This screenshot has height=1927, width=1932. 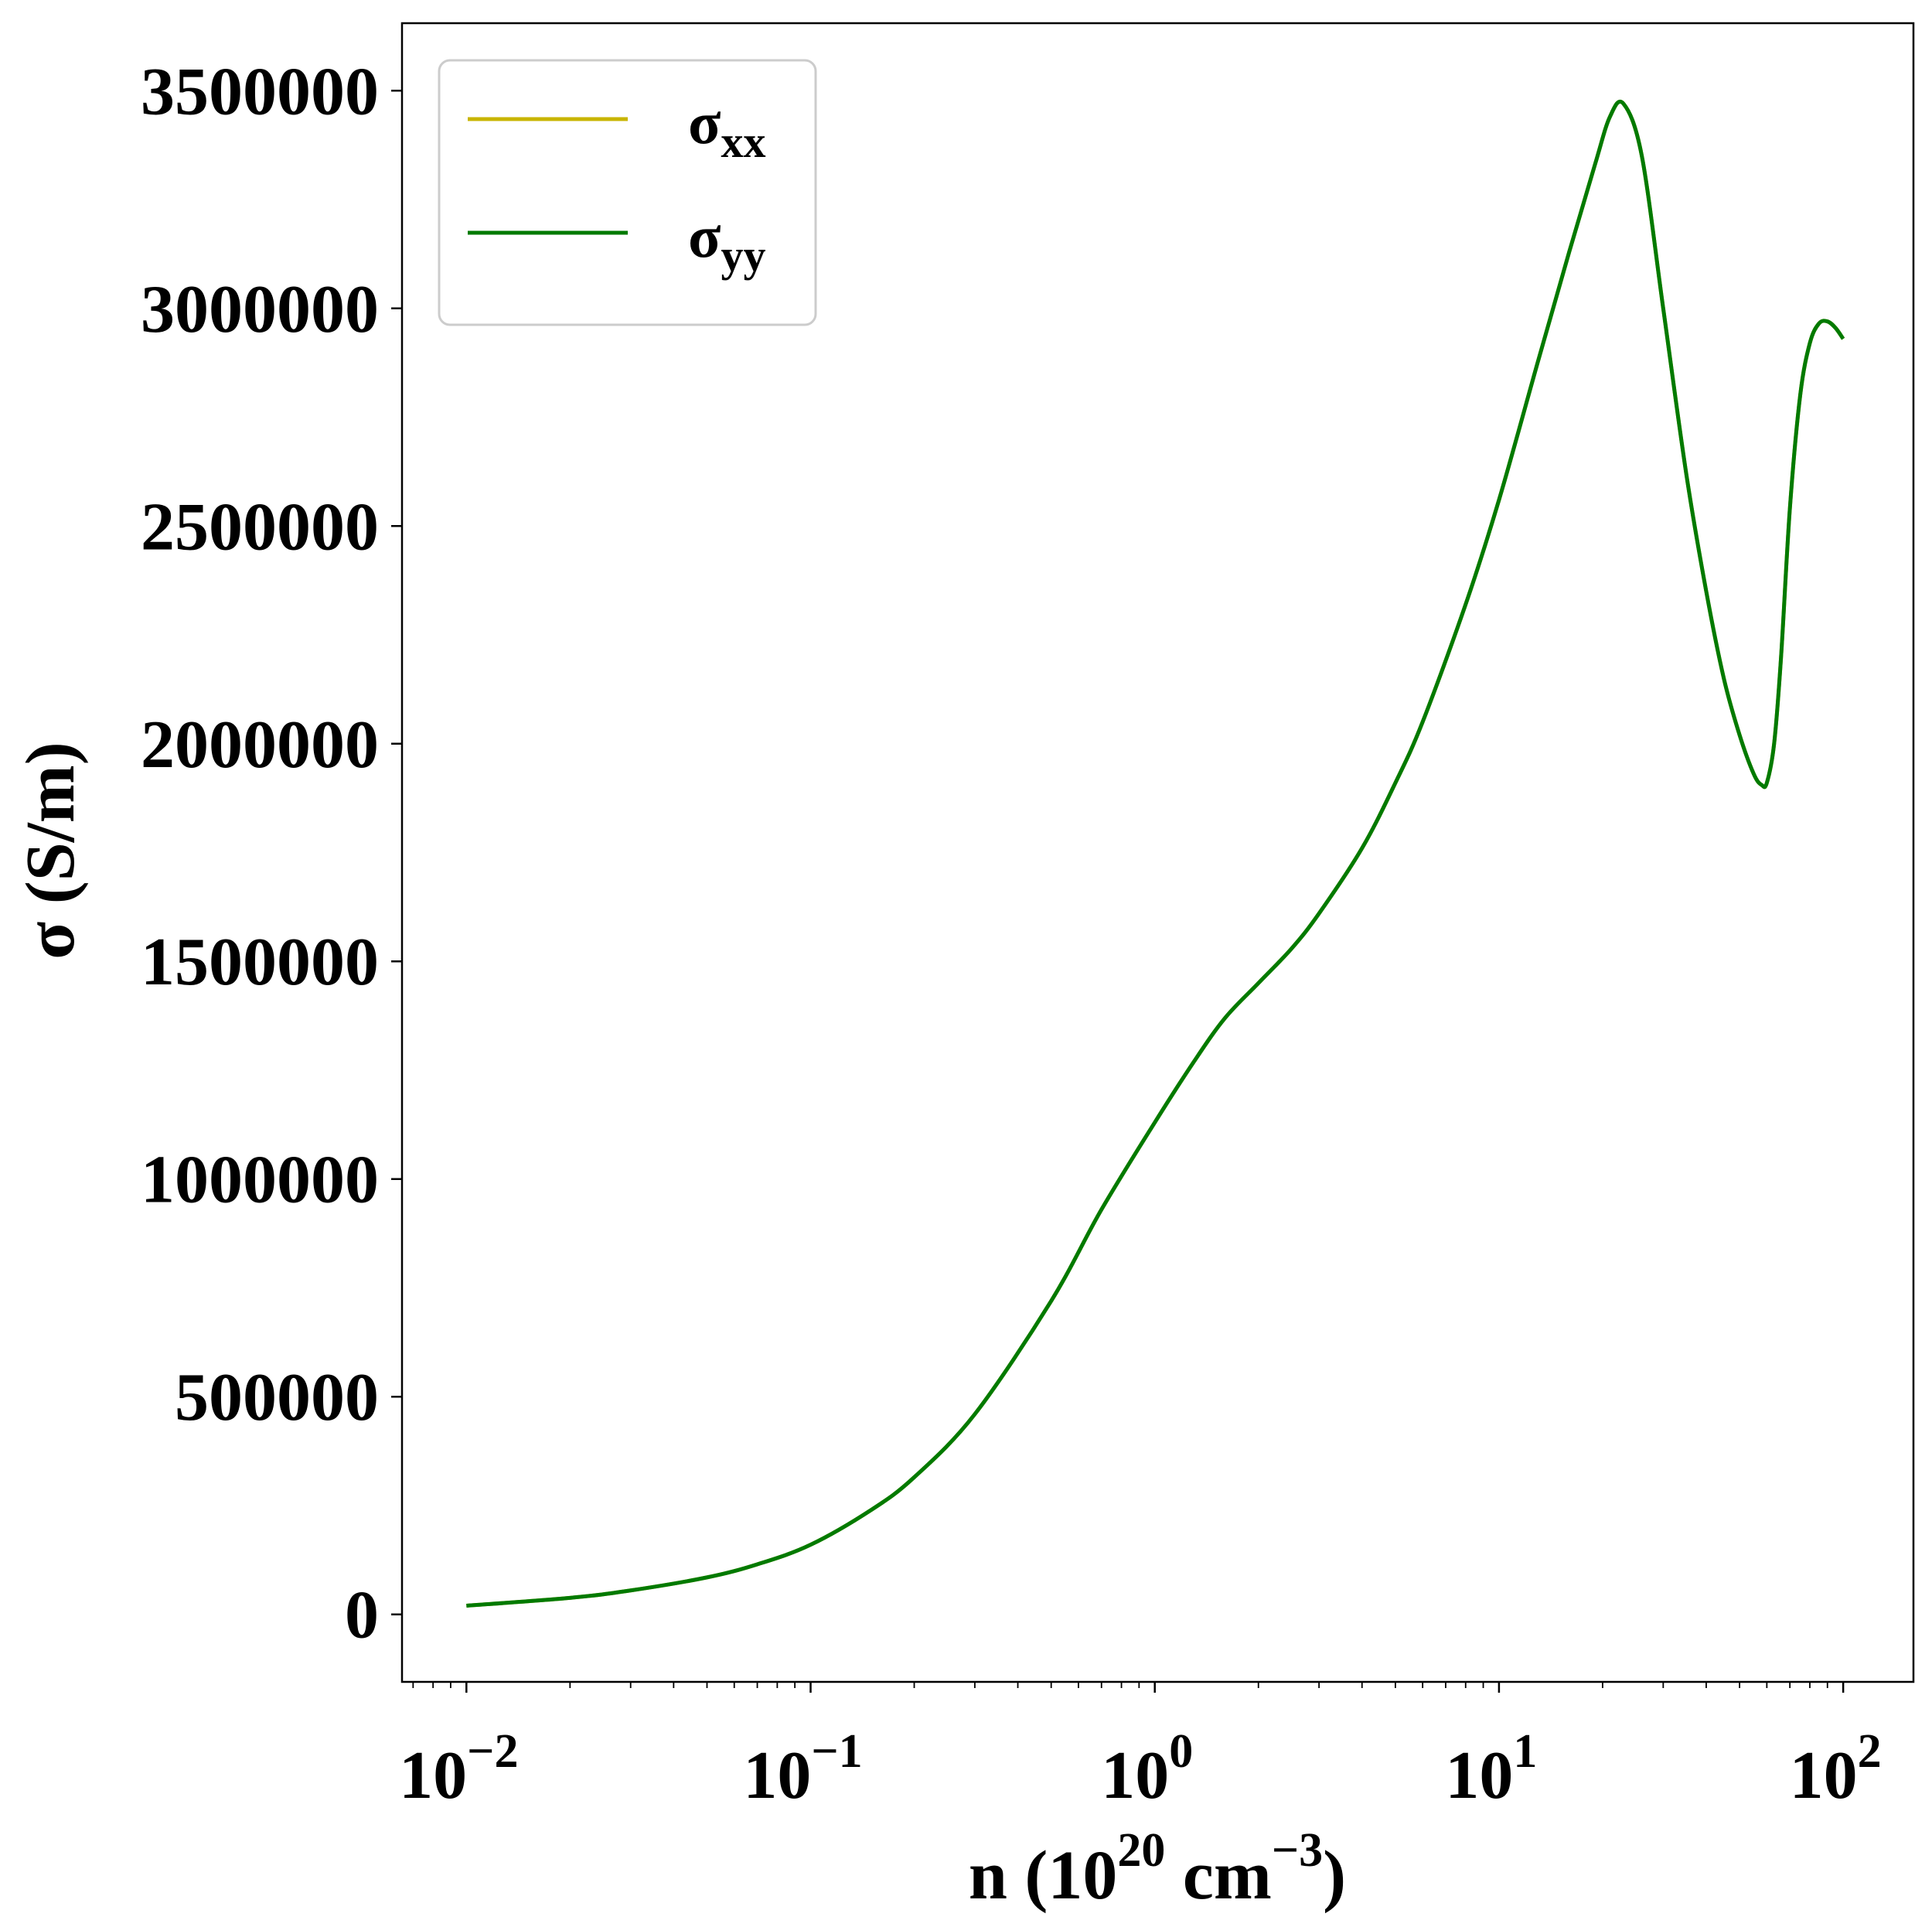 What do you see at coordinates (260, 91) in the screenshot?
I see `y-tick-label-7: 3500000` at bounding box center [260, 91].